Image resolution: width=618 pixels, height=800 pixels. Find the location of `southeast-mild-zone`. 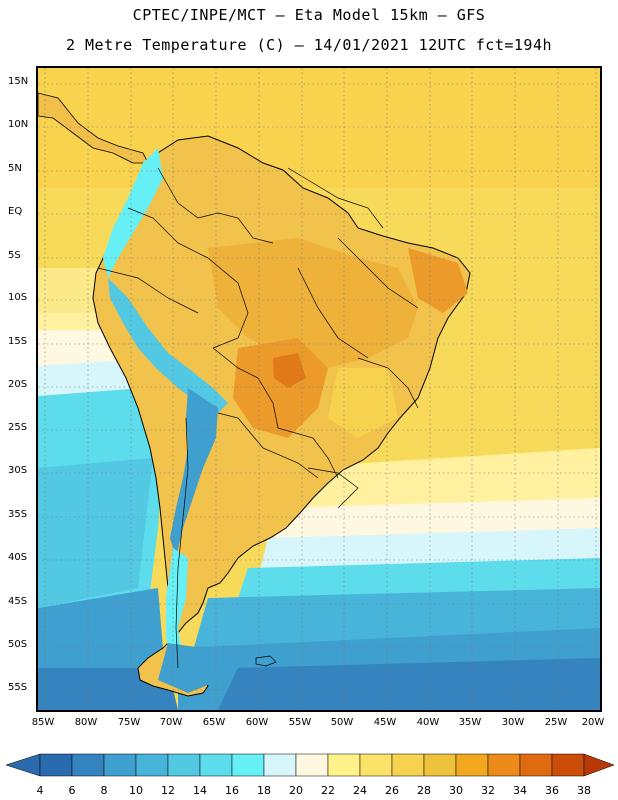

southeast-mild-zone is located at coordinates (363, 403).